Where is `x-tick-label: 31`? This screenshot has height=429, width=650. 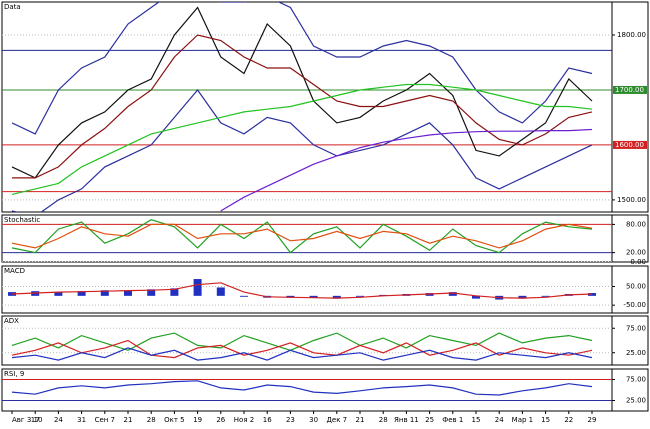 x-tick-label: 31 is located at coordinates (81, 420).